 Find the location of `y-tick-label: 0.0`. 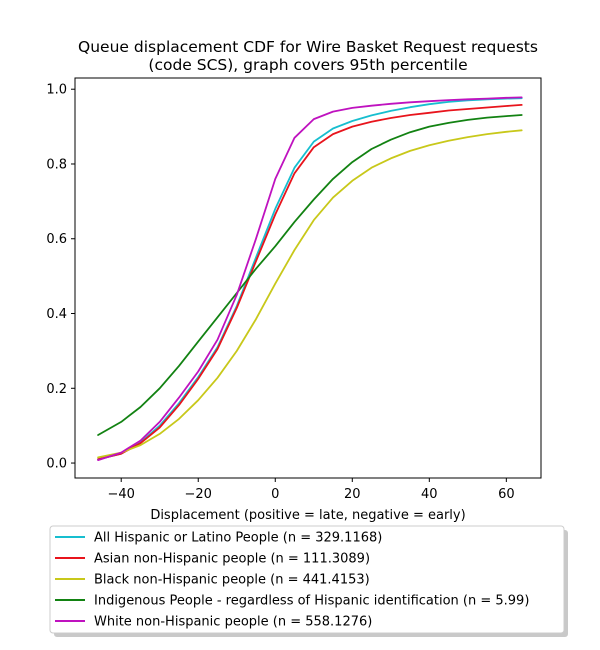

y-tick-label: 0.0 is located at coordinates (56, 464).